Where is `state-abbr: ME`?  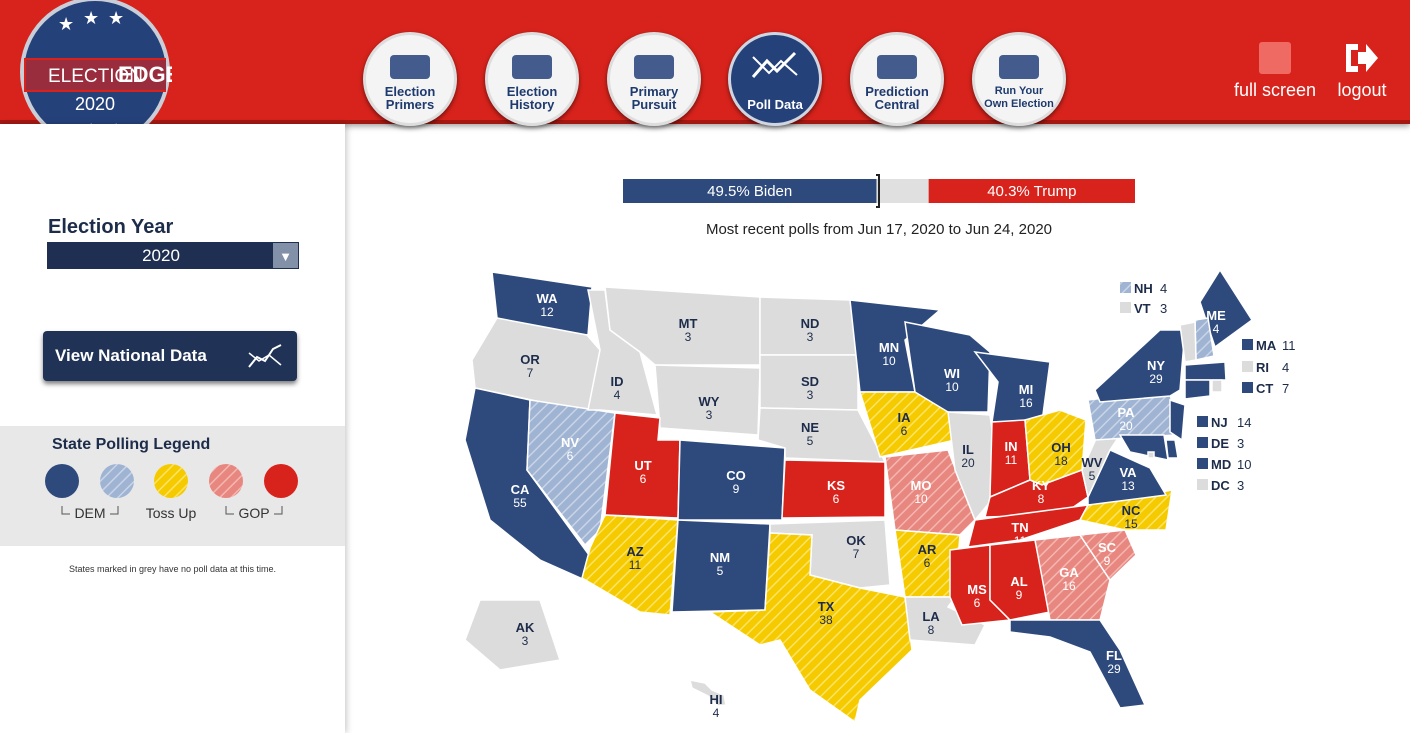 state-abbr: ME is located at coordinates (1216, 315).